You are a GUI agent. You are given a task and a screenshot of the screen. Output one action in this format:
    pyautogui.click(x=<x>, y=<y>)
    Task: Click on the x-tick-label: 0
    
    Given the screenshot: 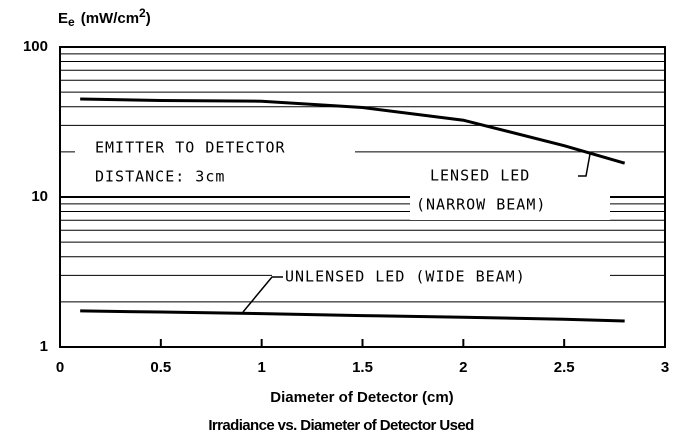 What is the action you would take?
    pyautogui.click(x=60, y=367)
    